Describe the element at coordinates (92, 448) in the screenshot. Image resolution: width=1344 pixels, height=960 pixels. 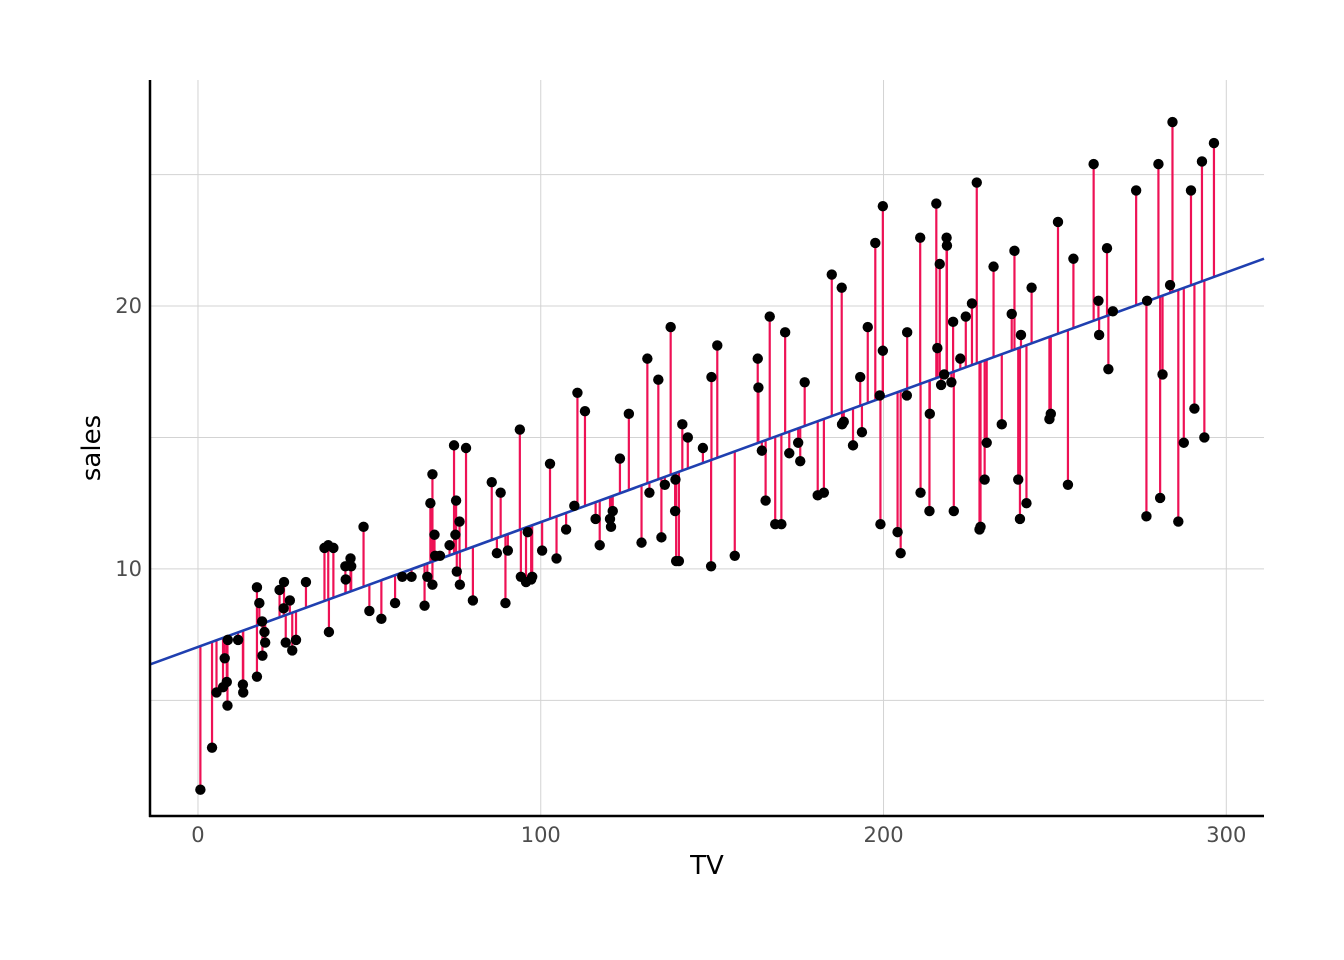
I see `y-axis-title: sales` at that location.